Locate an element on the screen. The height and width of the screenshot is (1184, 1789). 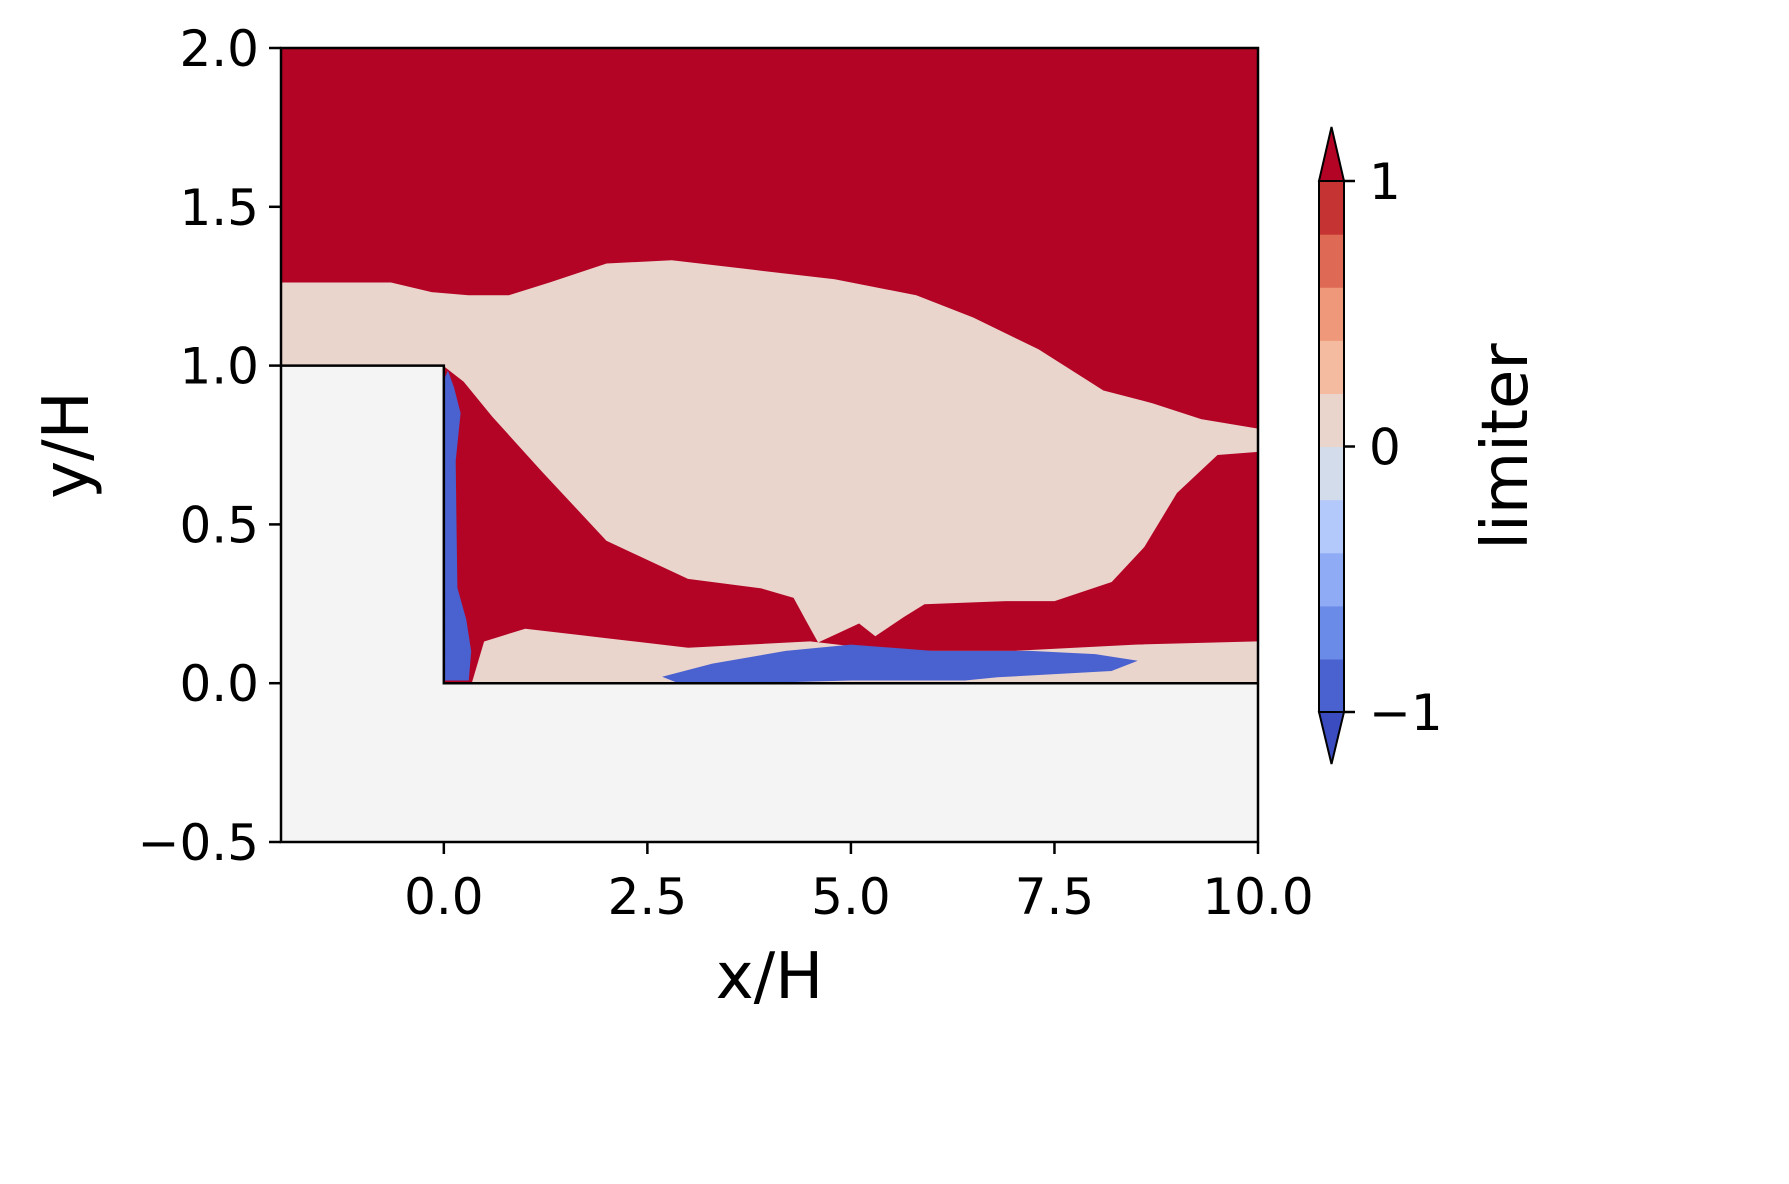
y-tick-label: 0.0 is located at coordinates (219, 684).